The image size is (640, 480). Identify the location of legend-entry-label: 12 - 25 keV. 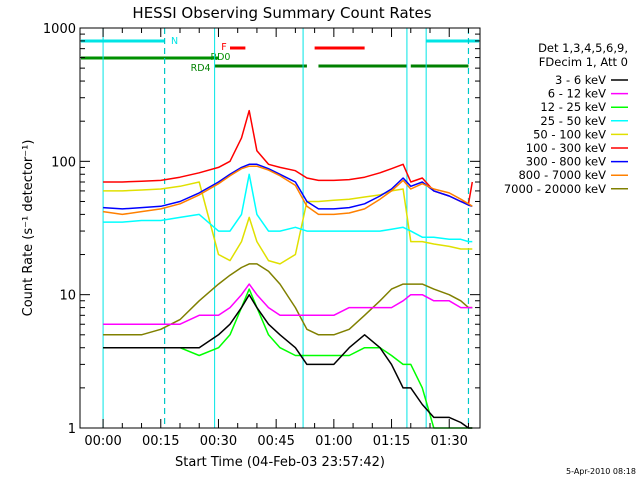
(573, 107).